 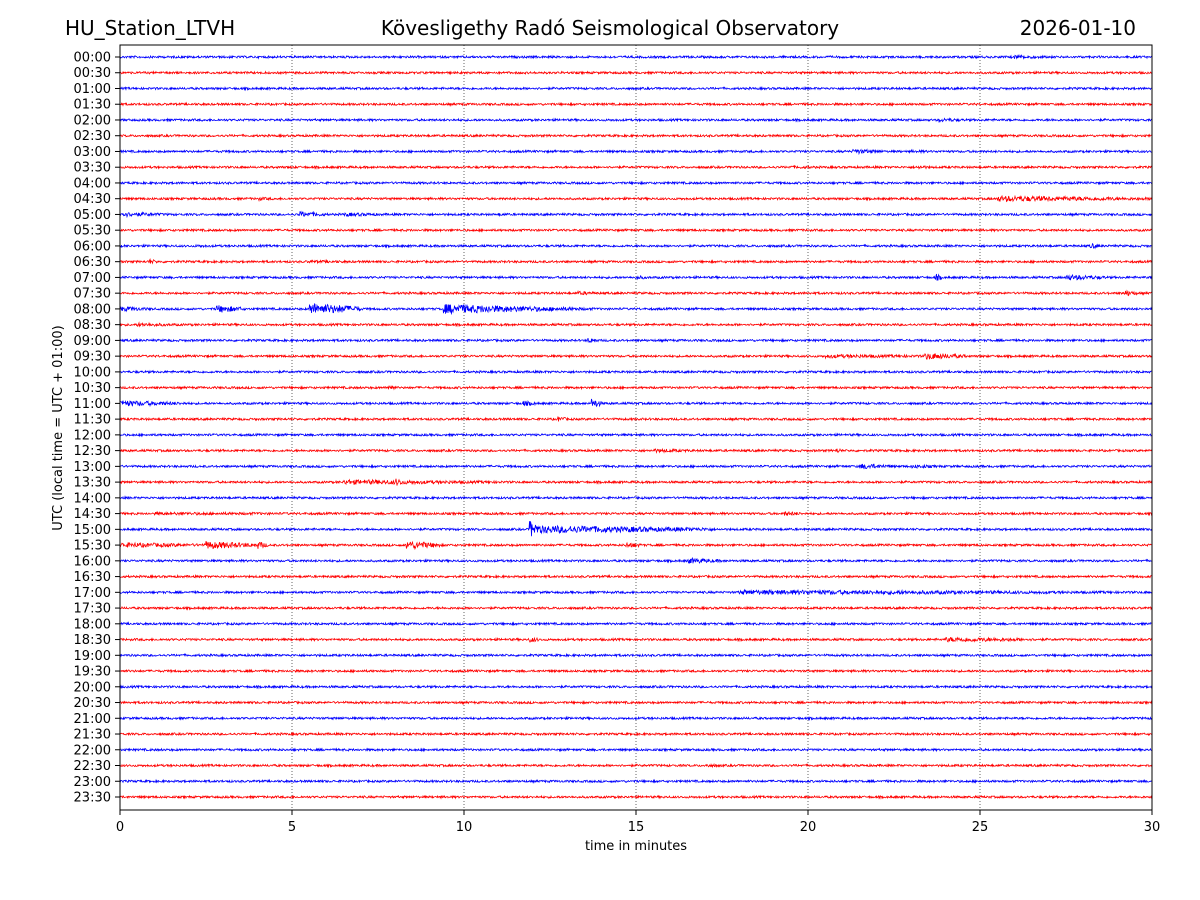 What do you see at coordinates (636, 827) in the screenshot?
I see `x-tick-label: 15` at bounding box center [636, 827].